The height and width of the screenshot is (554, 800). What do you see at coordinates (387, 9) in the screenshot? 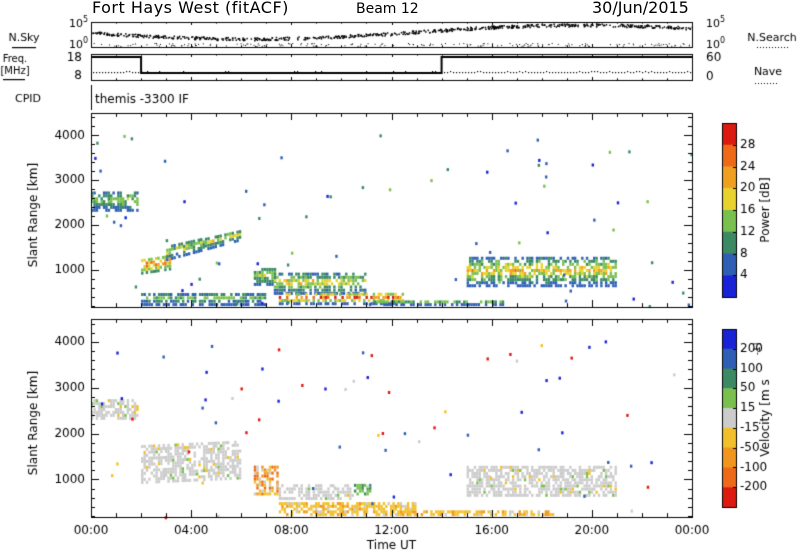
I see `beam-label: Beam 12` at bounding box center [387, 9].